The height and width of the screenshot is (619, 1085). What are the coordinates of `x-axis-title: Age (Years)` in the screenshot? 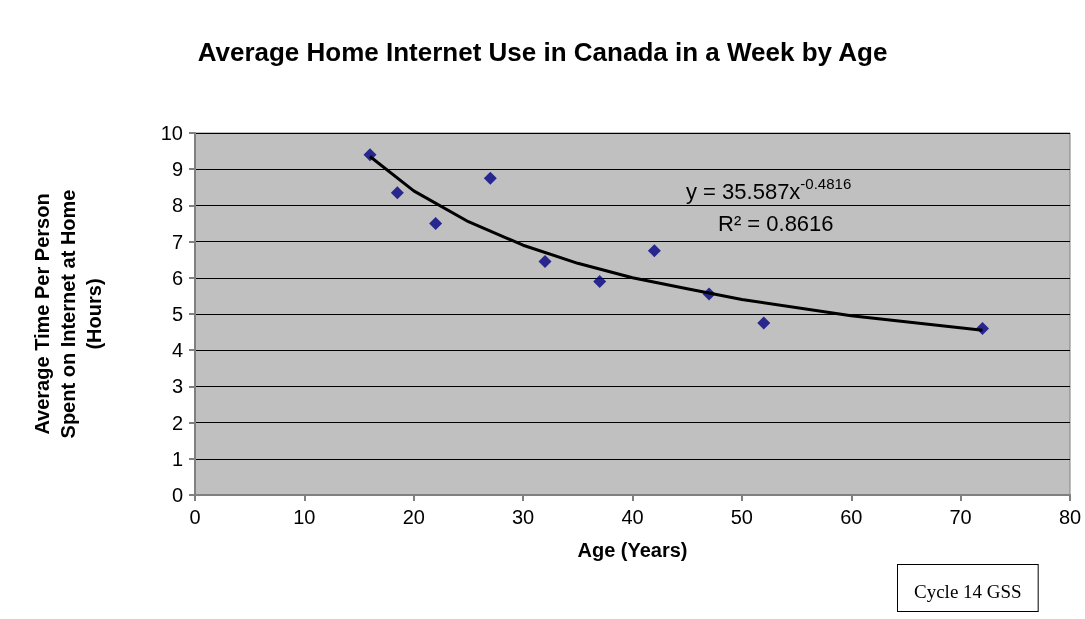 It's located at (632, 550).